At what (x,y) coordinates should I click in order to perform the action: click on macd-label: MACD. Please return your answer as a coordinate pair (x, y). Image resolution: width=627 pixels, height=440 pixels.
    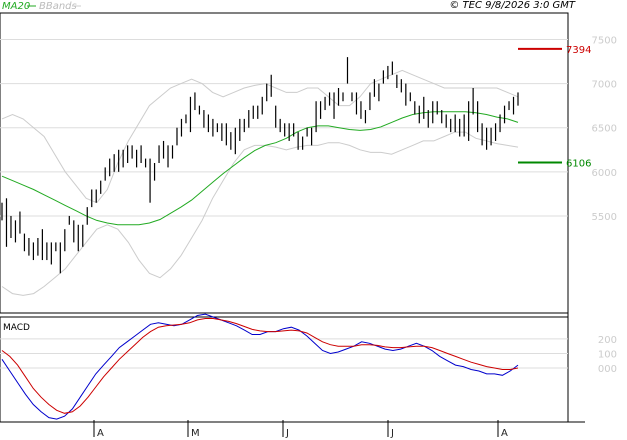
    Looking at the image, I should click on (16, 328).